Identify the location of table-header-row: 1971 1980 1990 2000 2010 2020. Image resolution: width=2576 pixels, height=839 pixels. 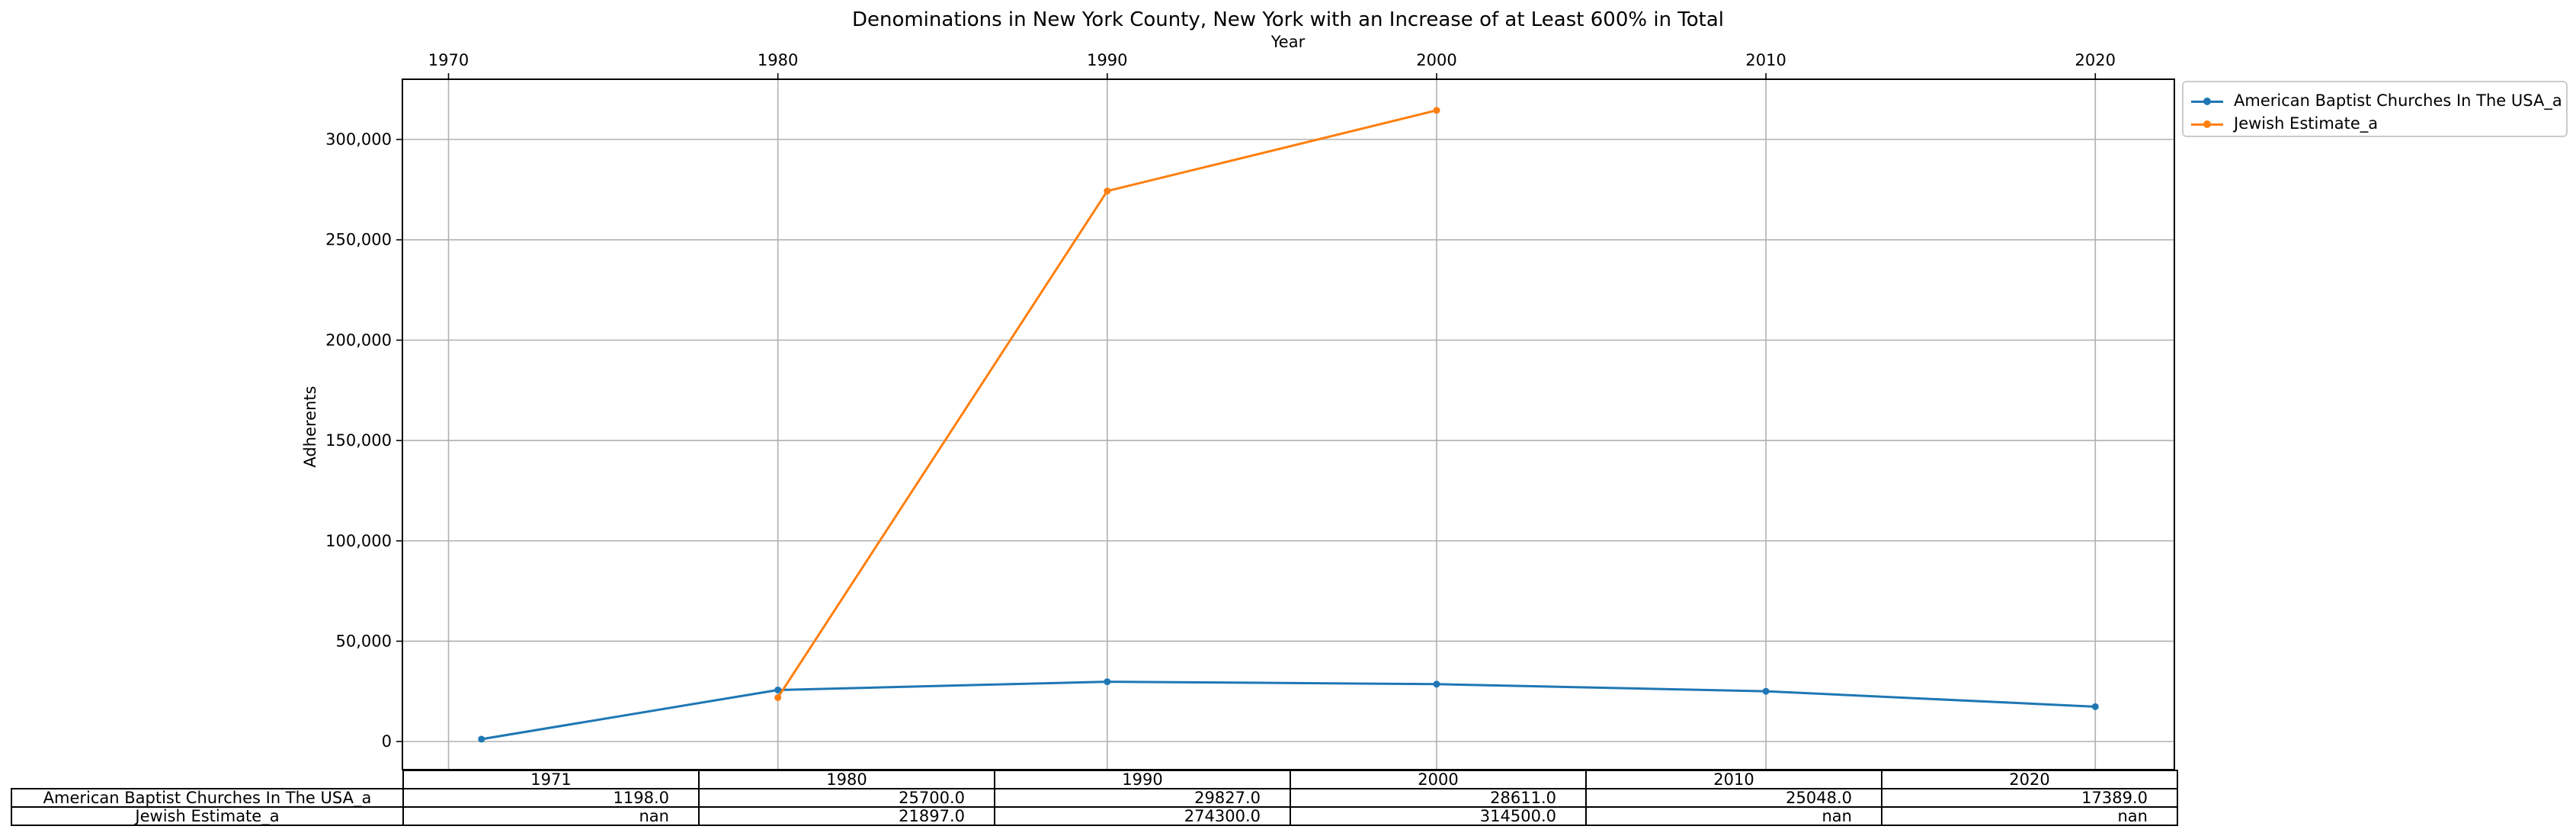
(1094, 780).